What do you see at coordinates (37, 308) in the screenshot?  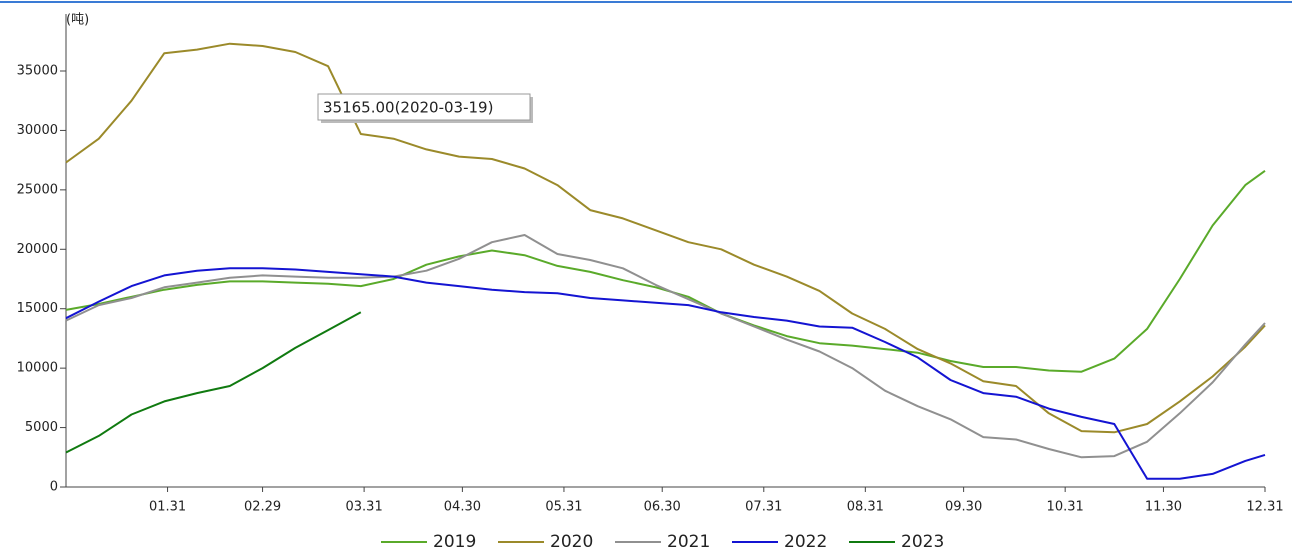 I see `y-tick-label: 15000` at bounding box center [37, 308].